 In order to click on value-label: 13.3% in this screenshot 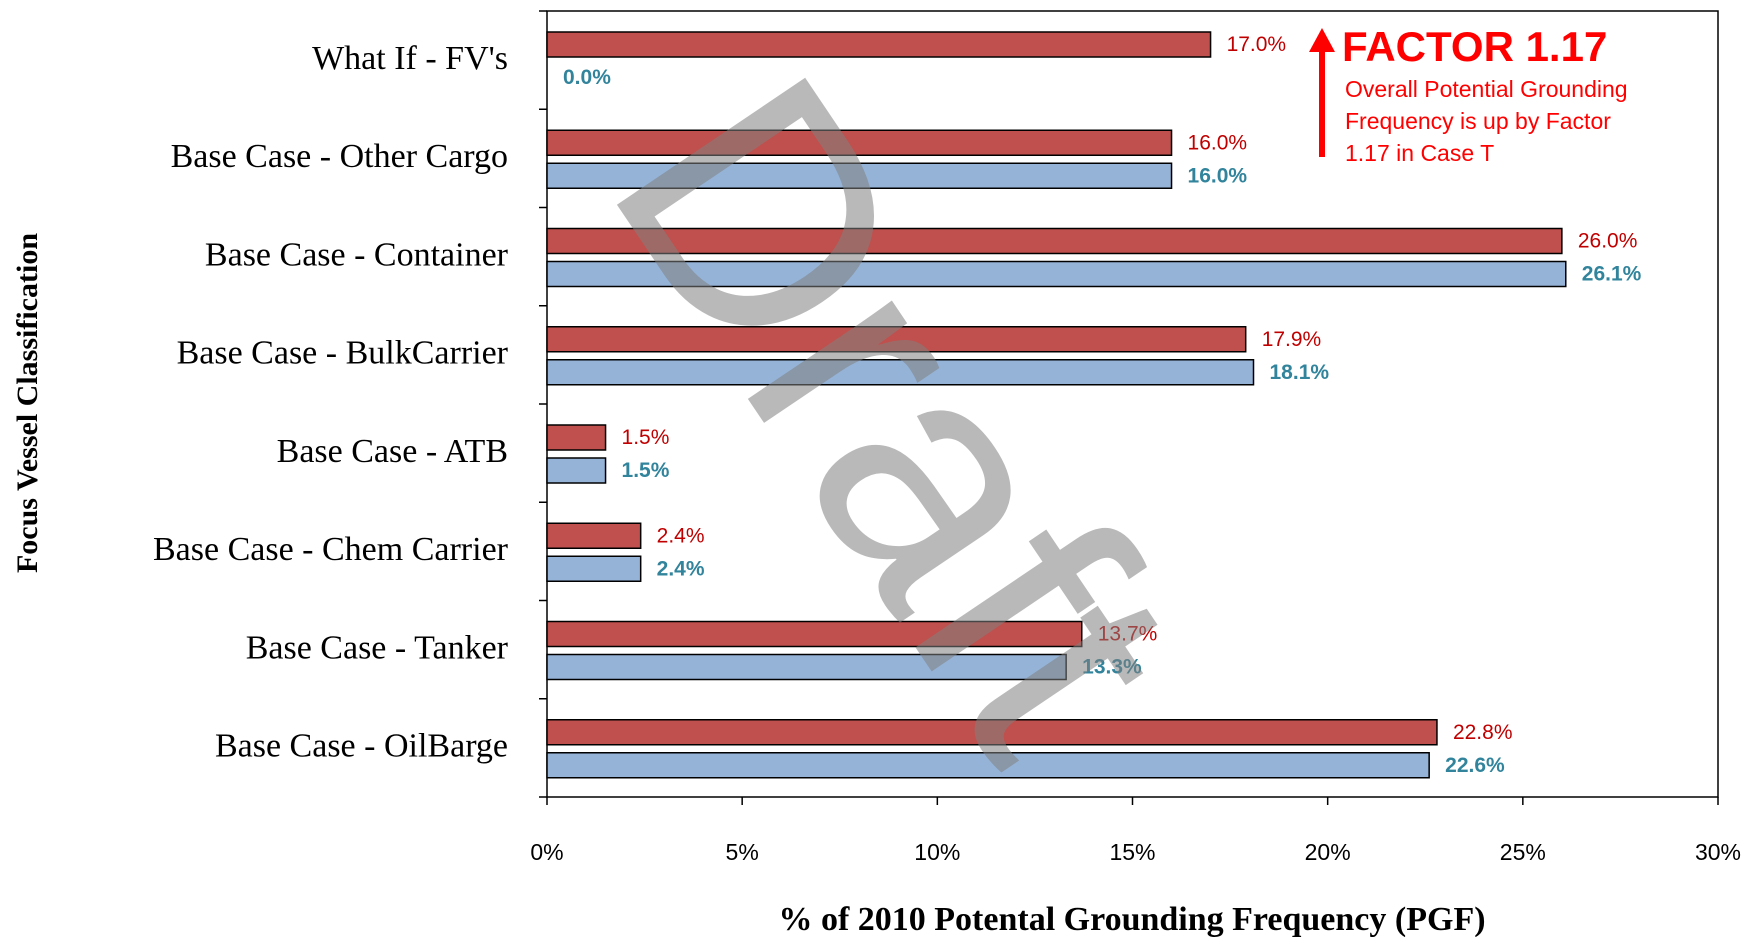, I will do `click(1112, 667)`.